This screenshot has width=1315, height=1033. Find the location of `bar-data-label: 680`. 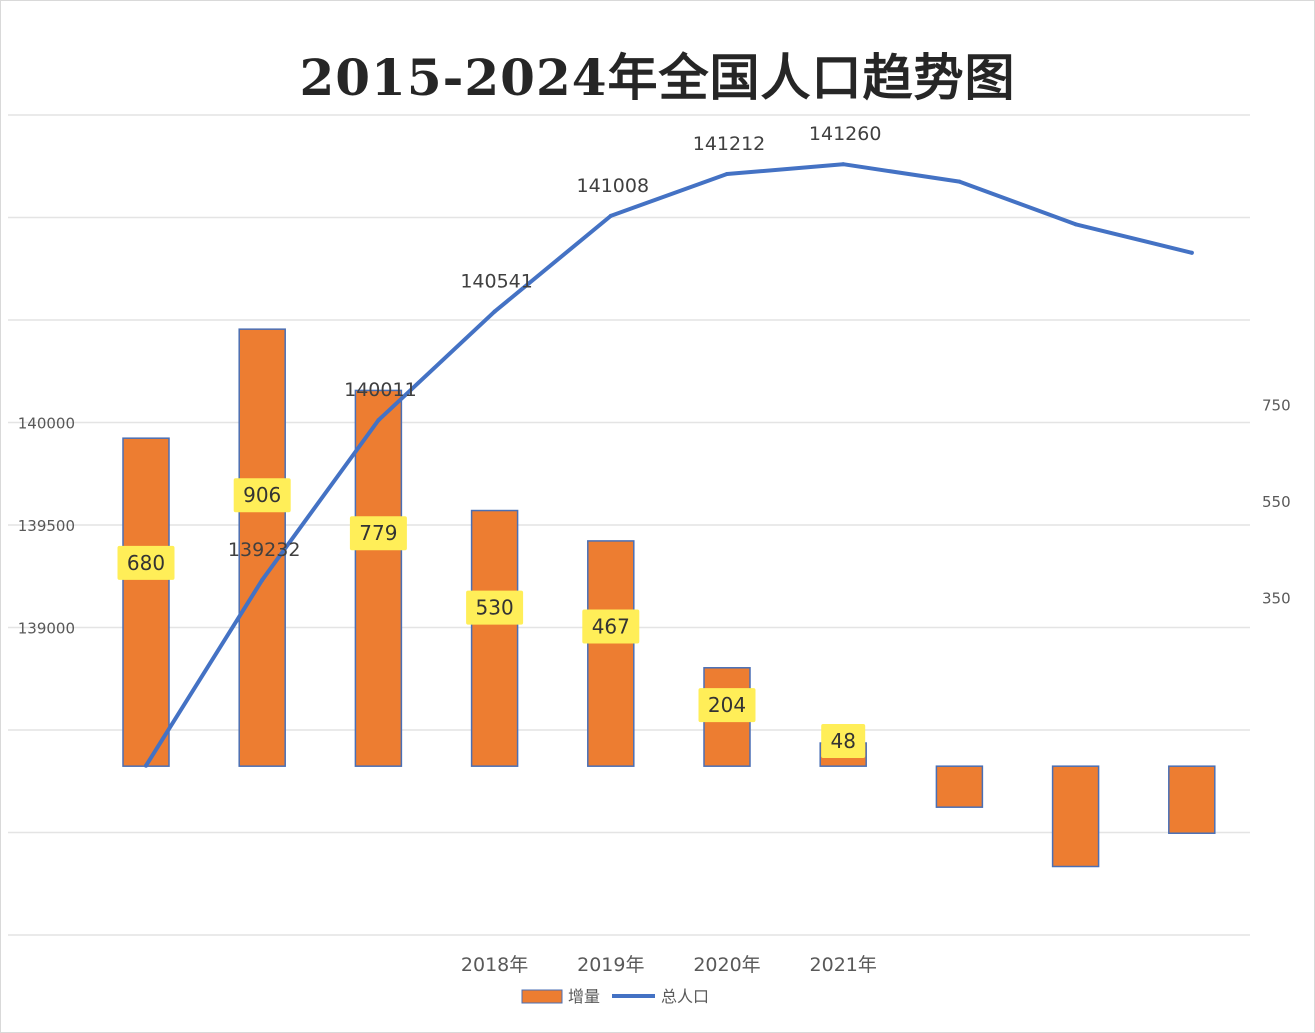

bar-data-label: 680 is located at coordinates (146, 563).